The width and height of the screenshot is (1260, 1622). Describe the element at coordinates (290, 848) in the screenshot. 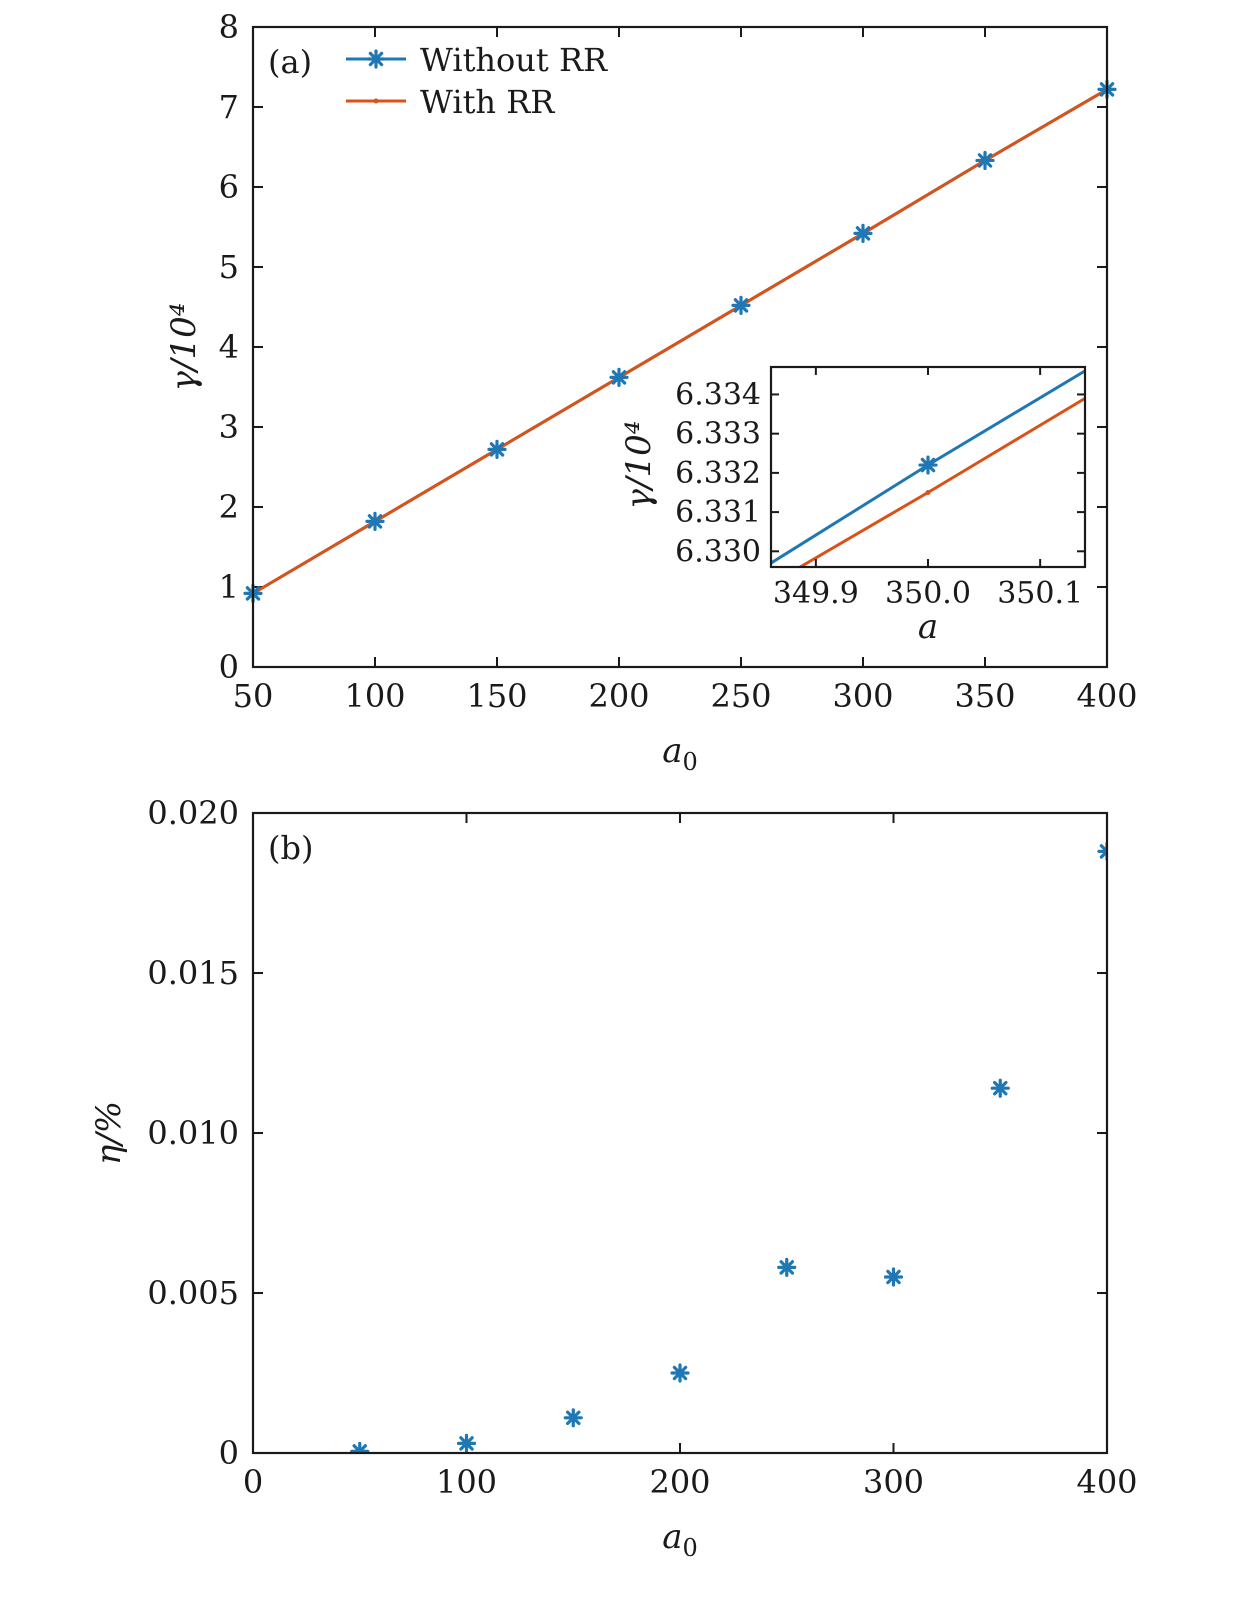

I see `panel-b-label: (b)` at that location.